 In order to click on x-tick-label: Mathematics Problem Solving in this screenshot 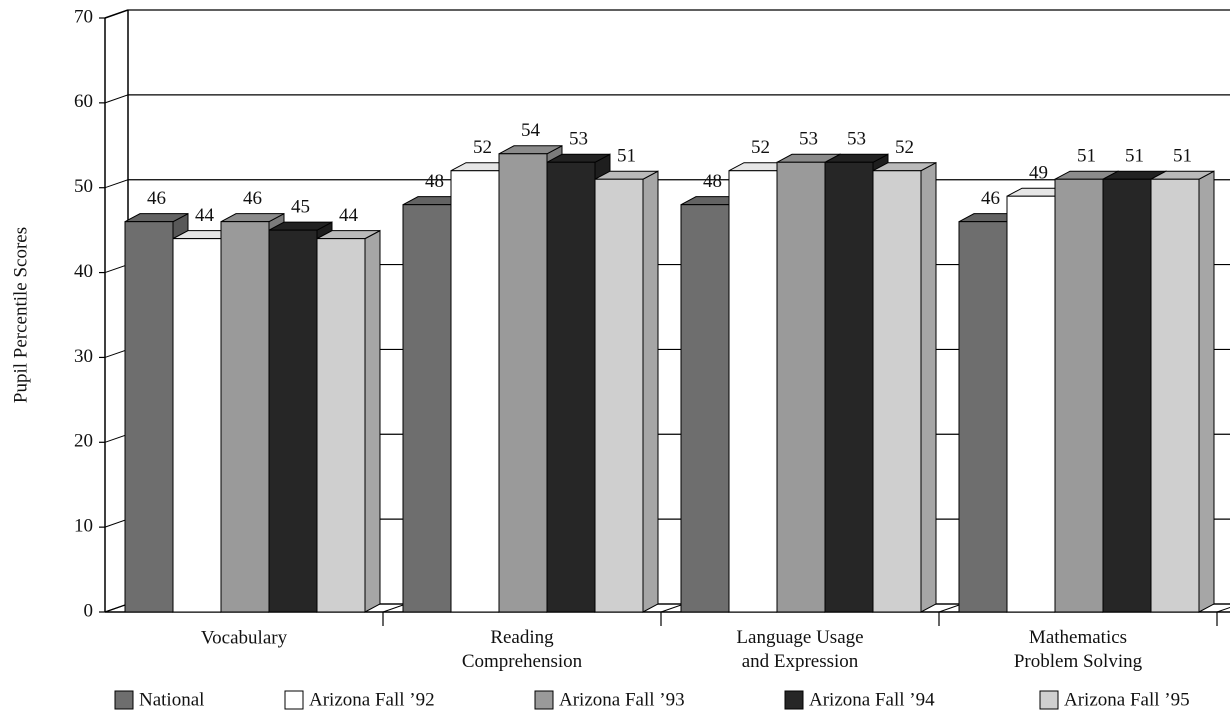, I will do `click(1078, 649)`.